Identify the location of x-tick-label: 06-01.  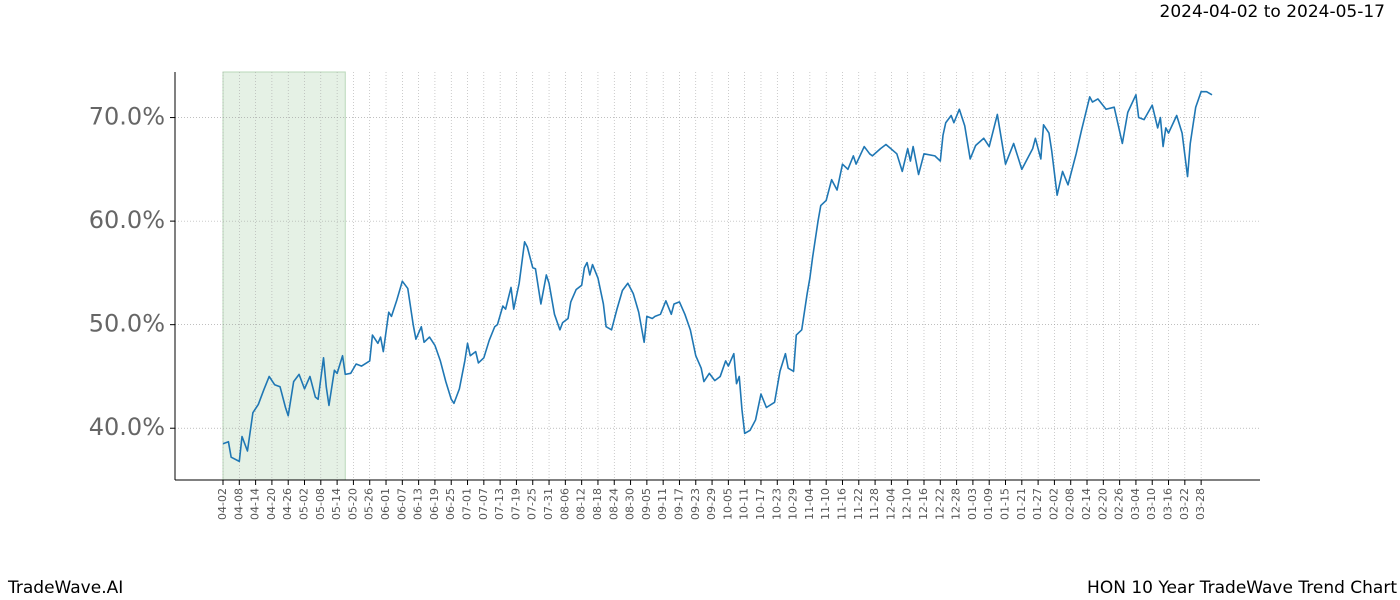
(385, 504).